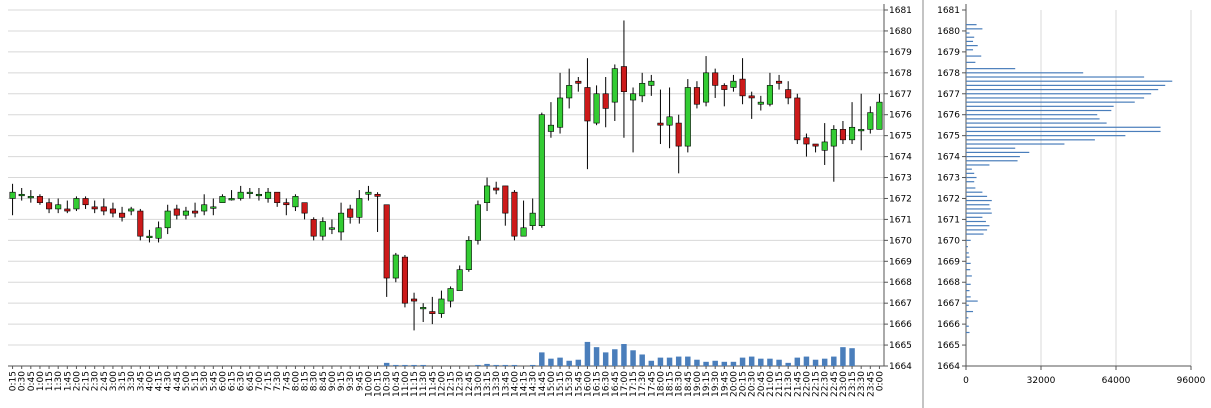  Describe the element at coordinates (871, 384) in the screenshot. I see `time-tick-label: 23:45` at that location.